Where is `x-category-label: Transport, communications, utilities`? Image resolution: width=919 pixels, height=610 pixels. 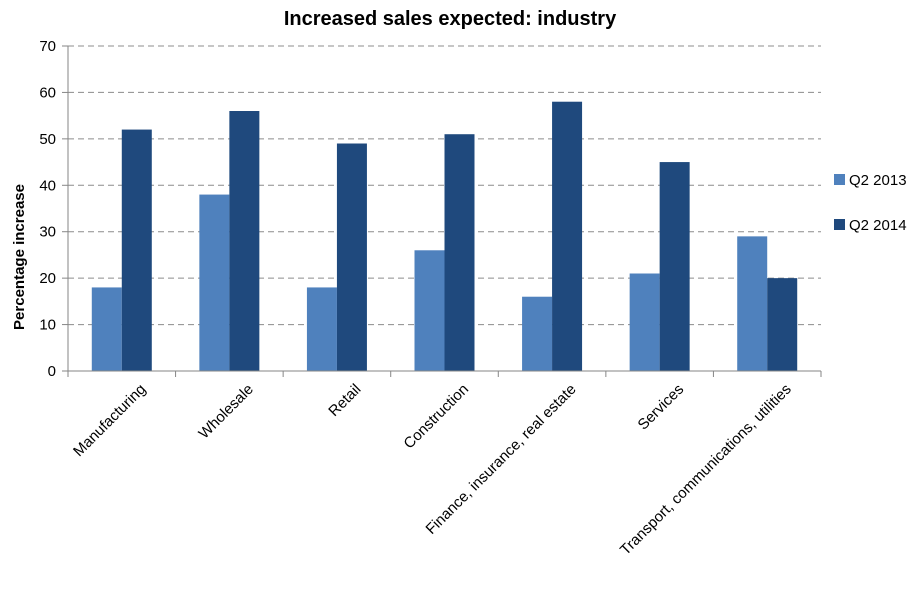
x-category-label: Transport, communications, utilities is located at coordinates (706, 470).